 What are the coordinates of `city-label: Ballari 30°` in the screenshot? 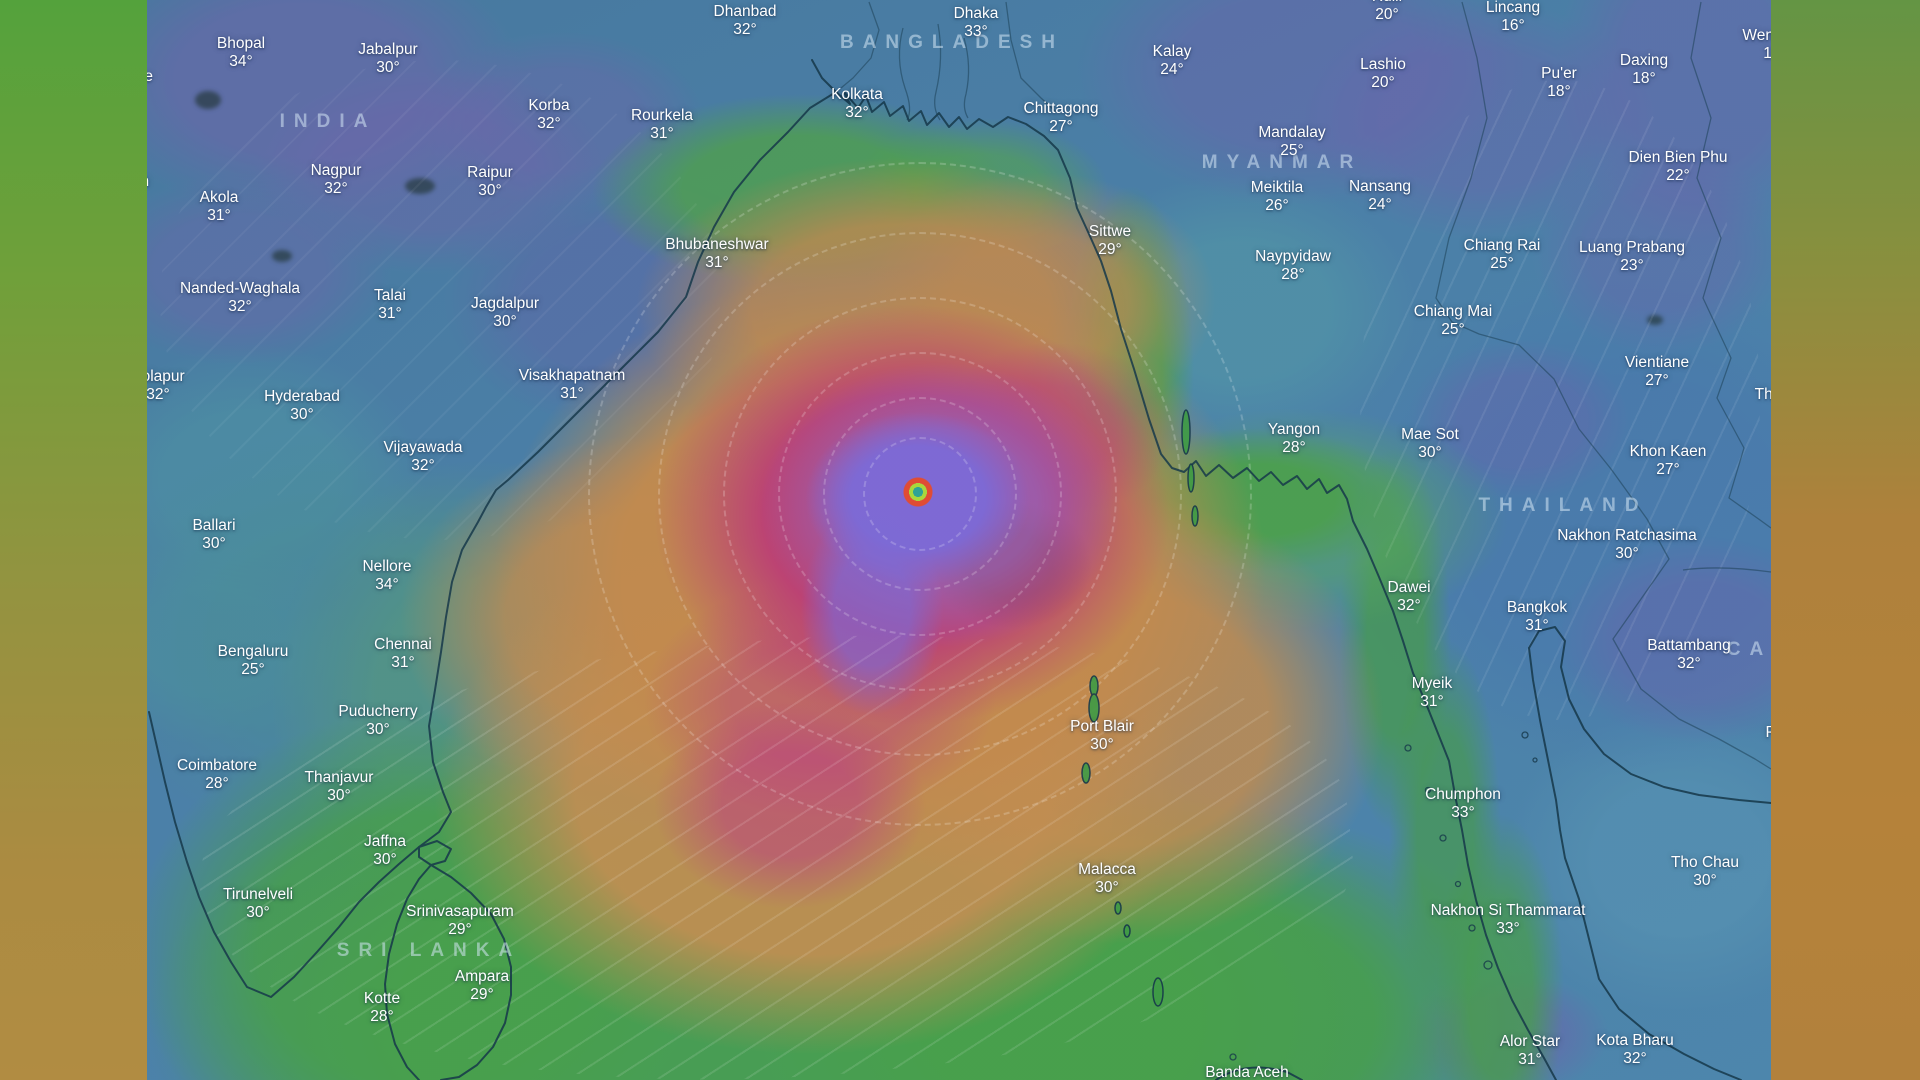 It's located at (213, 535).